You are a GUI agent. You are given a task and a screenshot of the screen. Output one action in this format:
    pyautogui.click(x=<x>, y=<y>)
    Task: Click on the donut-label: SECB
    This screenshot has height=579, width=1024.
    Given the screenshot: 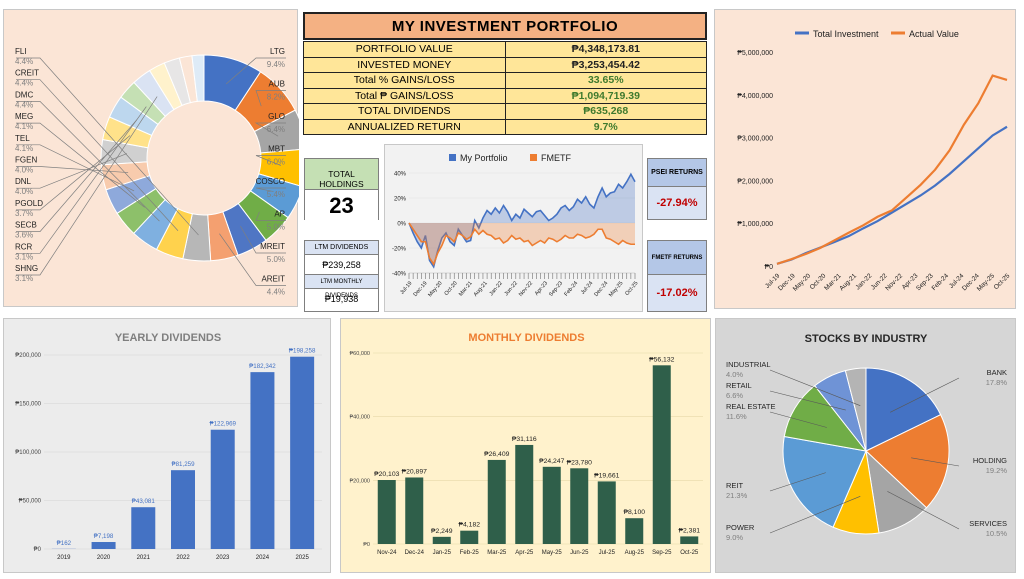 What is the action you would take?
    pyautogui.click(x=26, y=225)
    